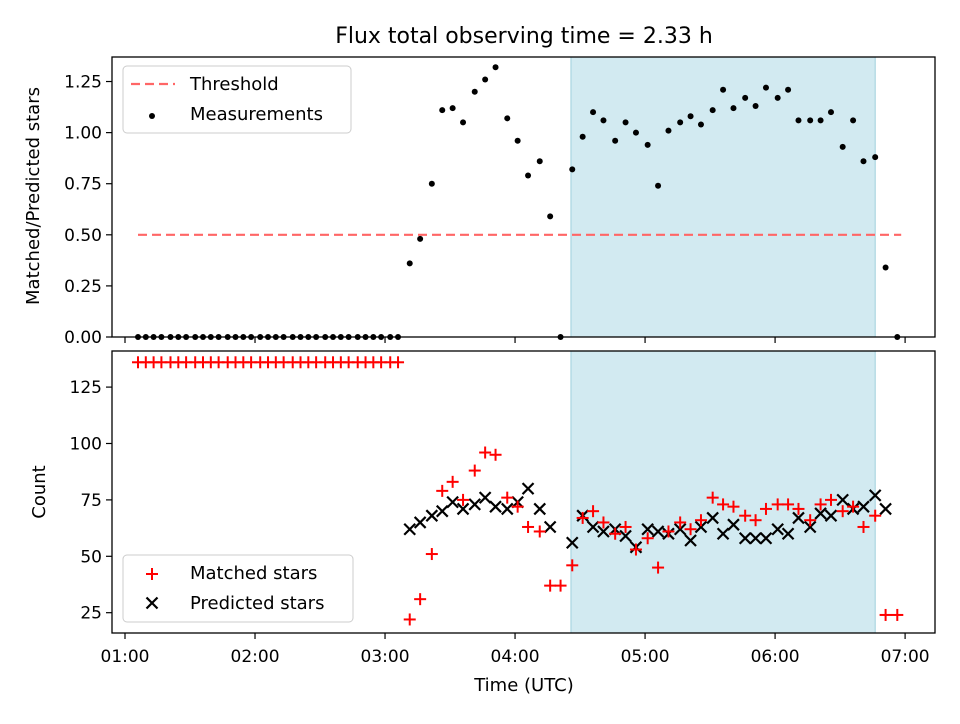 The height and width of the screenshot is (724, 960). Describe the element at coordinates (524, 36) in the screenshot. I see `chart-title: Flux total observing time = 2.33 h` at that location.